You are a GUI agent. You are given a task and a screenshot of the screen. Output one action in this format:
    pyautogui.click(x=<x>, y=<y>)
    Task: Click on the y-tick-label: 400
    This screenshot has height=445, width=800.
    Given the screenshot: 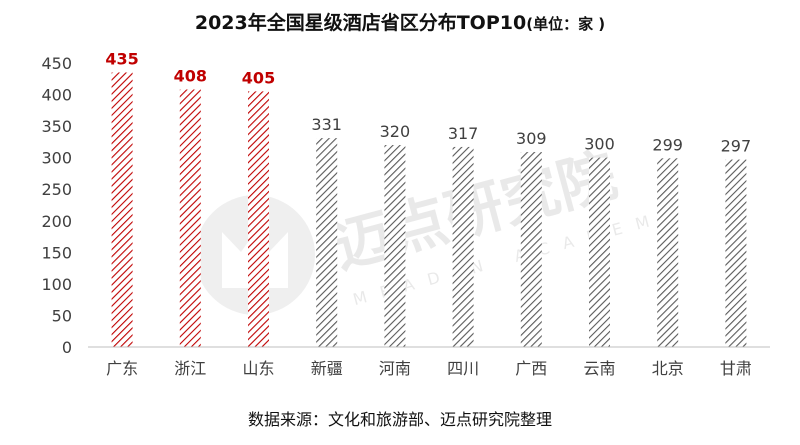 What is the action you would take?
    pyautogui.click(x=56, y=95)
    